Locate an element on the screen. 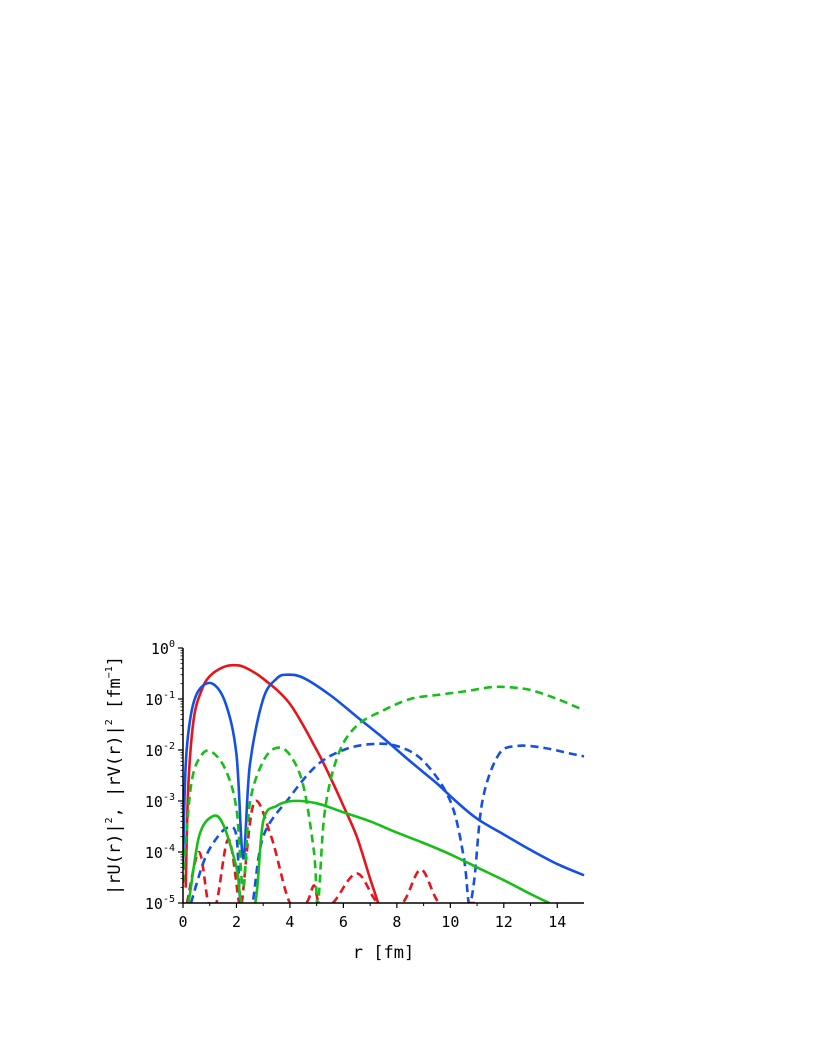  axes is located at coordinates (383, 776).